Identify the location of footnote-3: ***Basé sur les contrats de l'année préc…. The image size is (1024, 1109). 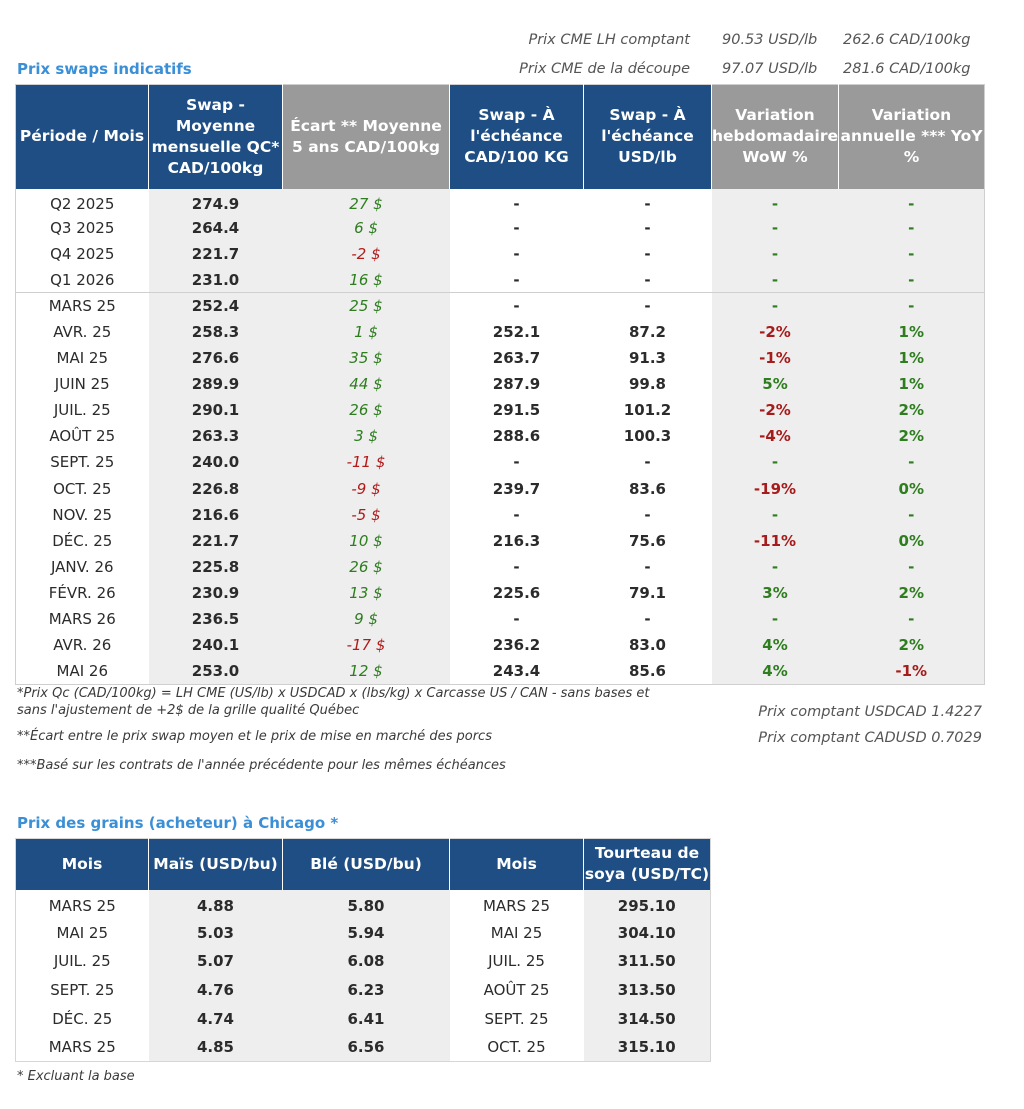
(261, 765).